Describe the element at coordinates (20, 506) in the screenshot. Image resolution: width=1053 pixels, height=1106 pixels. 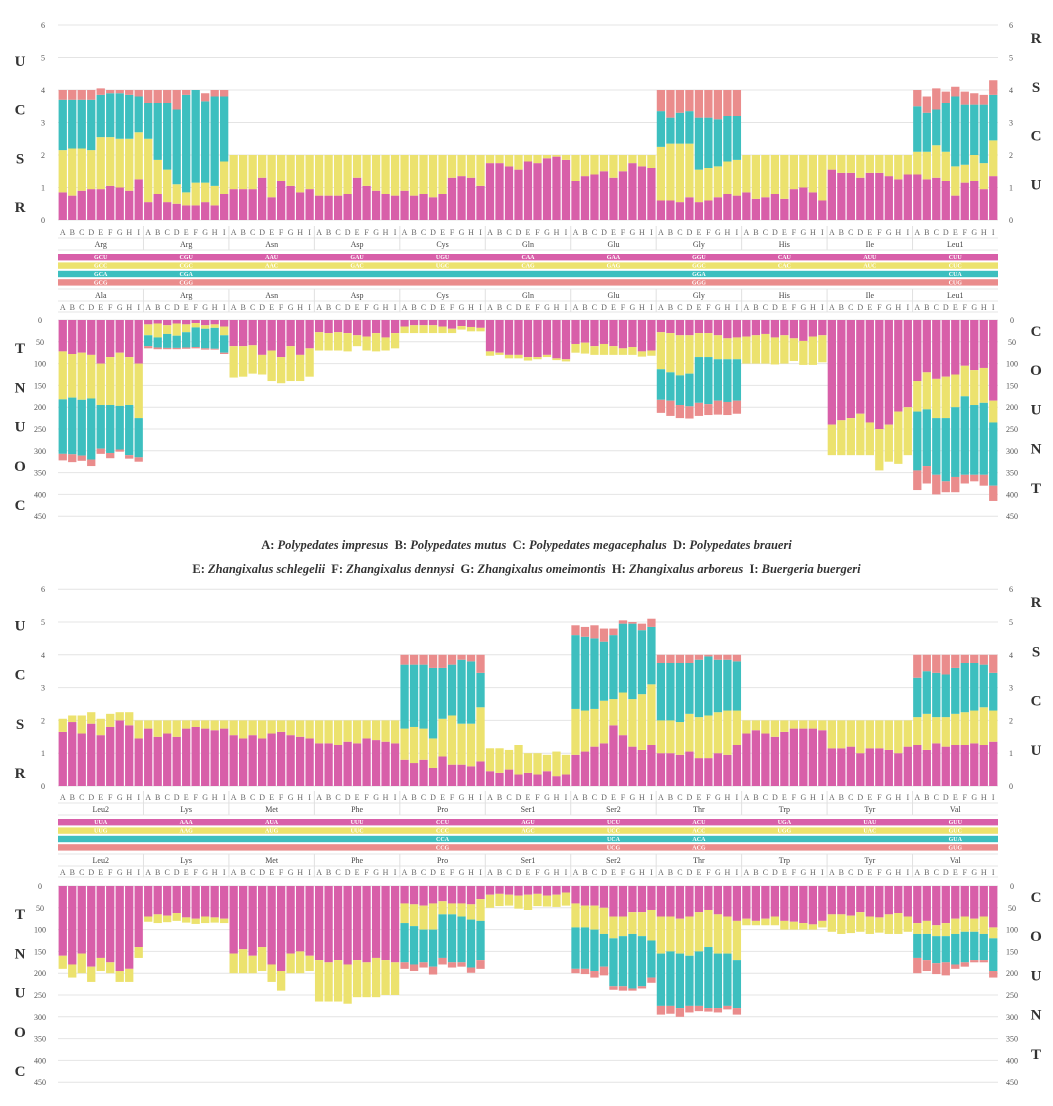
I see `count-axis-title-left: C` at that location.